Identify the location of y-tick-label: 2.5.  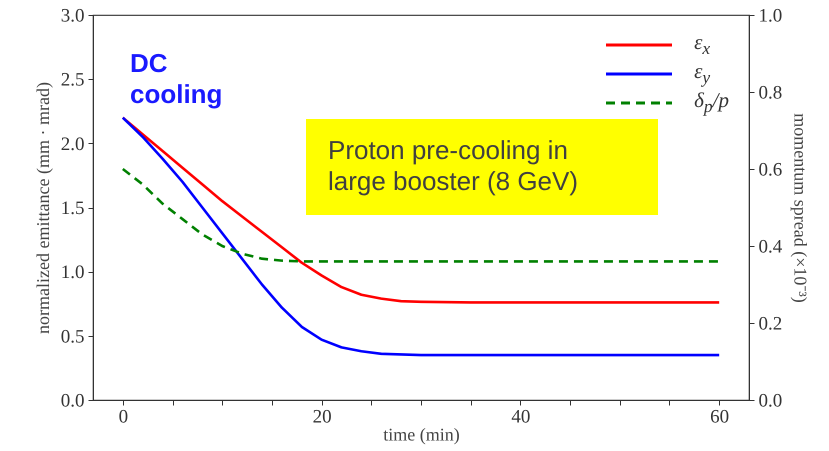
(72, 80).